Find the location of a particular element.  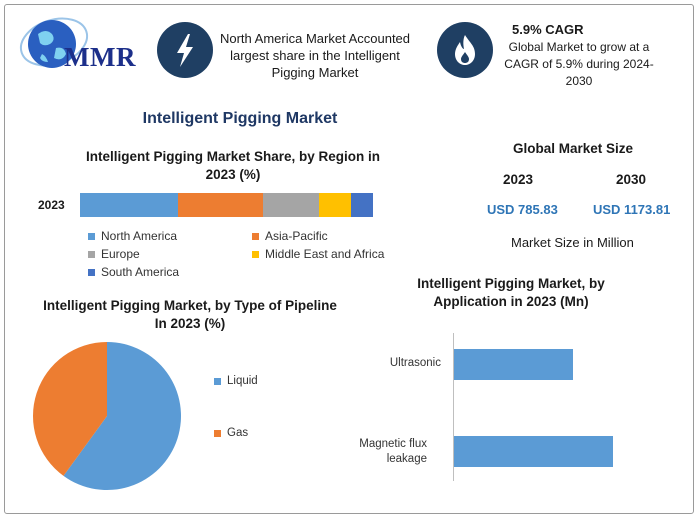

app-bar-mfl is located at coordinates (533, 451).